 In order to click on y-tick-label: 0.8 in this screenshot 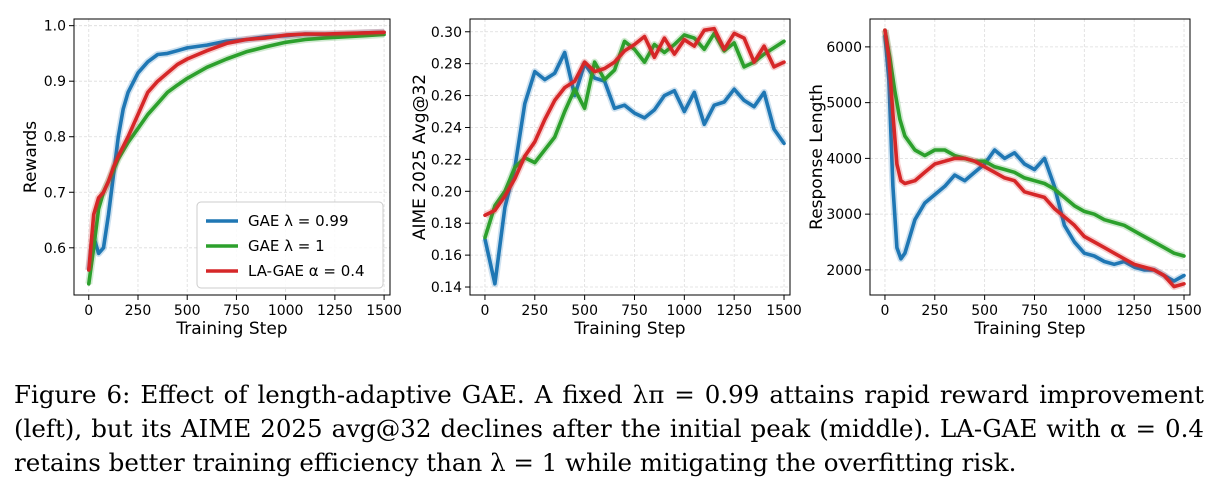, I will do `click(55, 138)`.